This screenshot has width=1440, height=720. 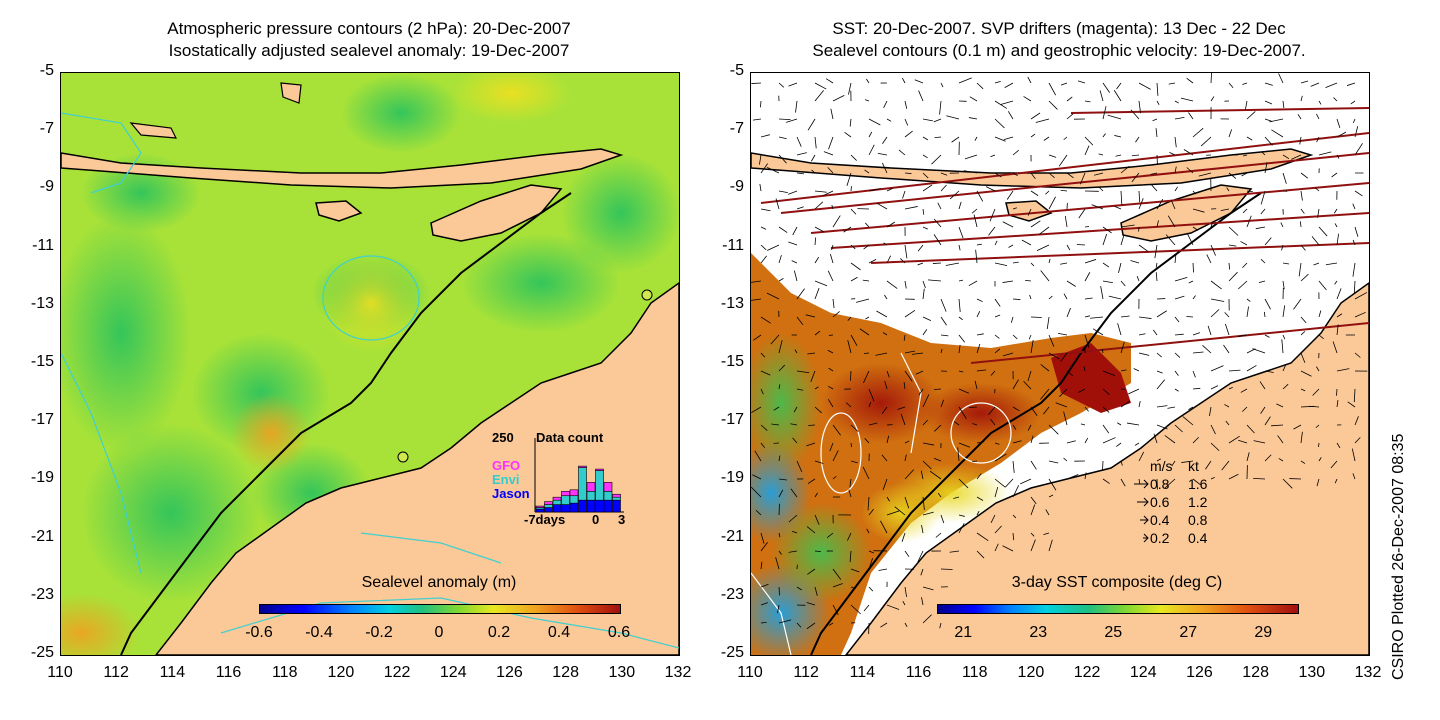 I want to click on data-count-inset: 250 Data count GFO Envi Jason -7days 0 3, so click(x=563, y=478).